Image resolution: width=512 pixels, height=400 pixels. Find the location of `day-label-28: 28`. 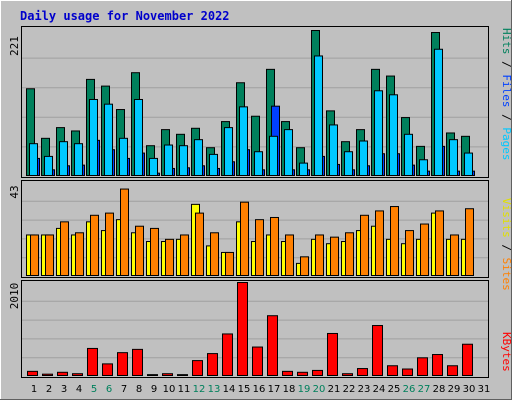

day-label-28: 28 is located at coordinates (439, 389).